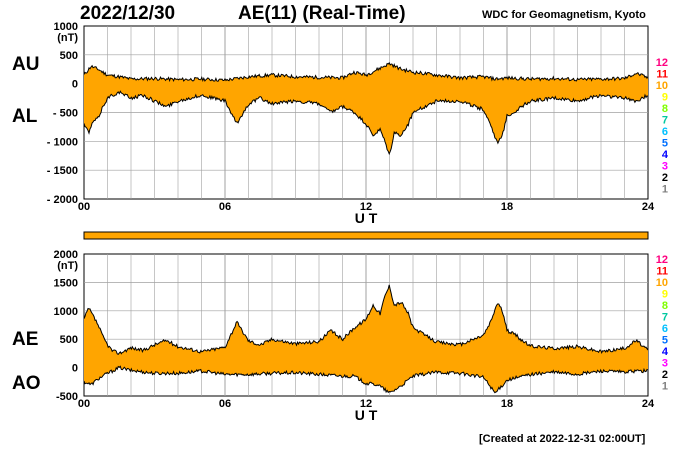 This screenshot has height=450, width=700. What do you see at coordinates (25, 116) in the screenshot?
I see `series-label: AL` at bounding box center [25, 116].